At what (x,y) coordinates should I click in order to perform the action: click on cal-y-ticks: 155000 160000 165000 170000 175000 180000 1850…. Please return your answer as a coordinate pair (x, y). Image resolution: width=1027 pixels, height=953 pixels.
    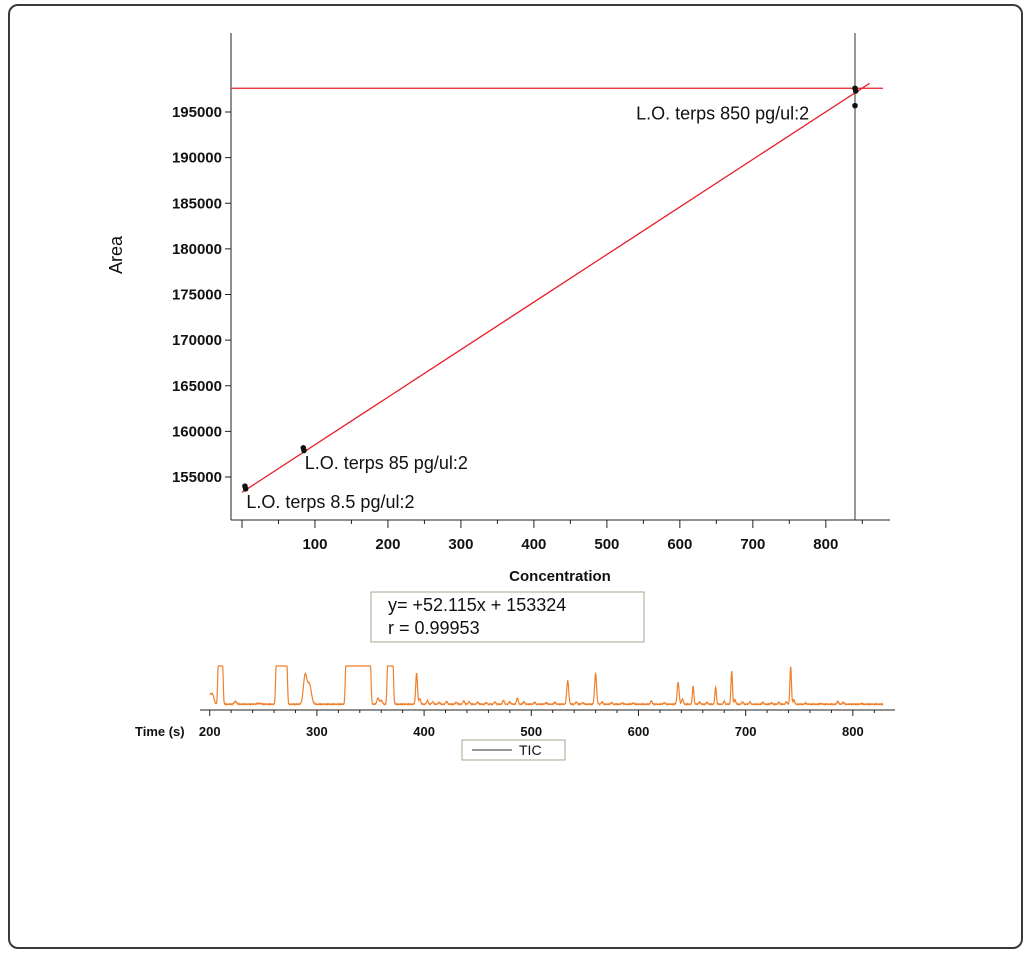
    Looking at the image, I should click on (201, 295).